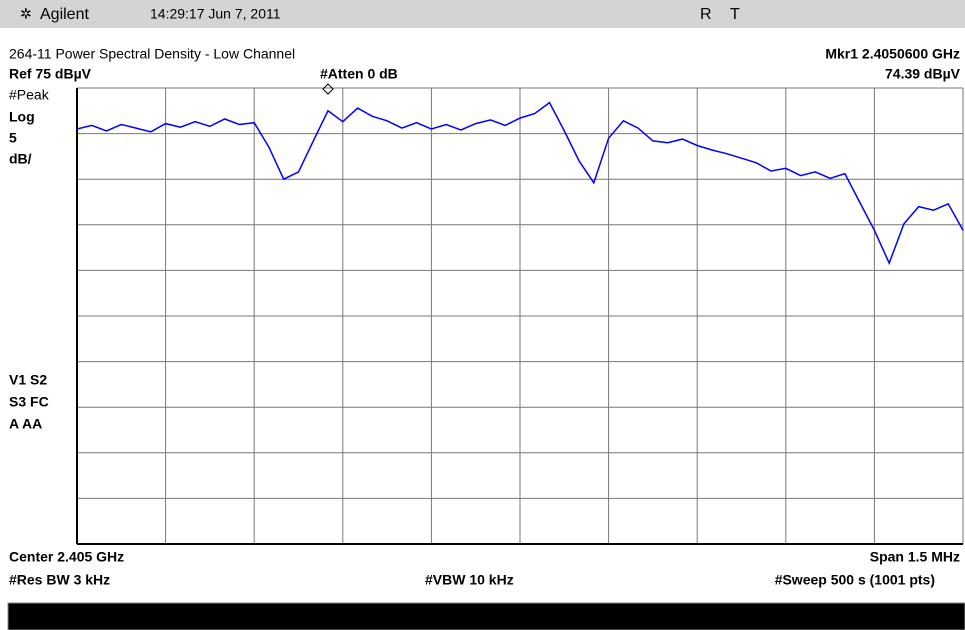 The height and width of the screenshot is (630, 965). Describe the element at coordinates (359, 74) in the screenshot. I see `atten: #Atten 0 dB` at that location.